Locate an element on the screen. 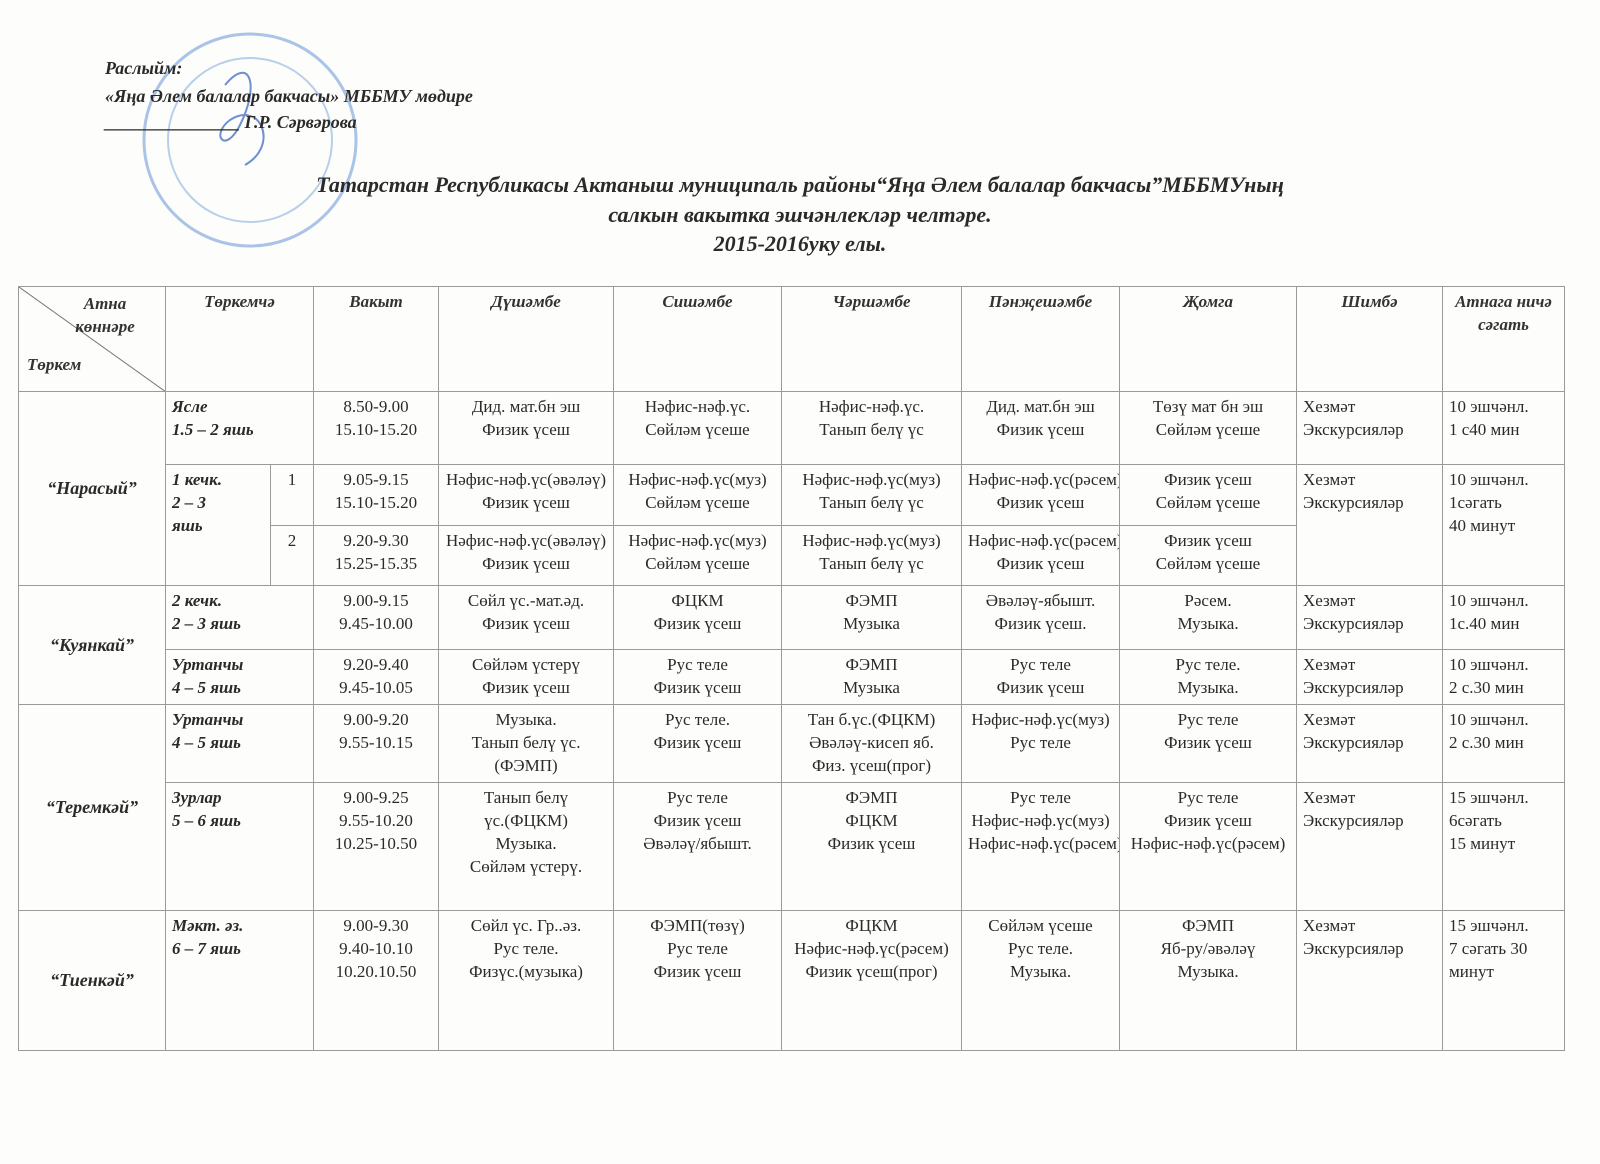 The width and height of the screenshot is (1600, 1164). day-cell: Сөйл үс. Гр..әз. Рус теле. Физүс.(музыка) is located at coordinates (526, 980).